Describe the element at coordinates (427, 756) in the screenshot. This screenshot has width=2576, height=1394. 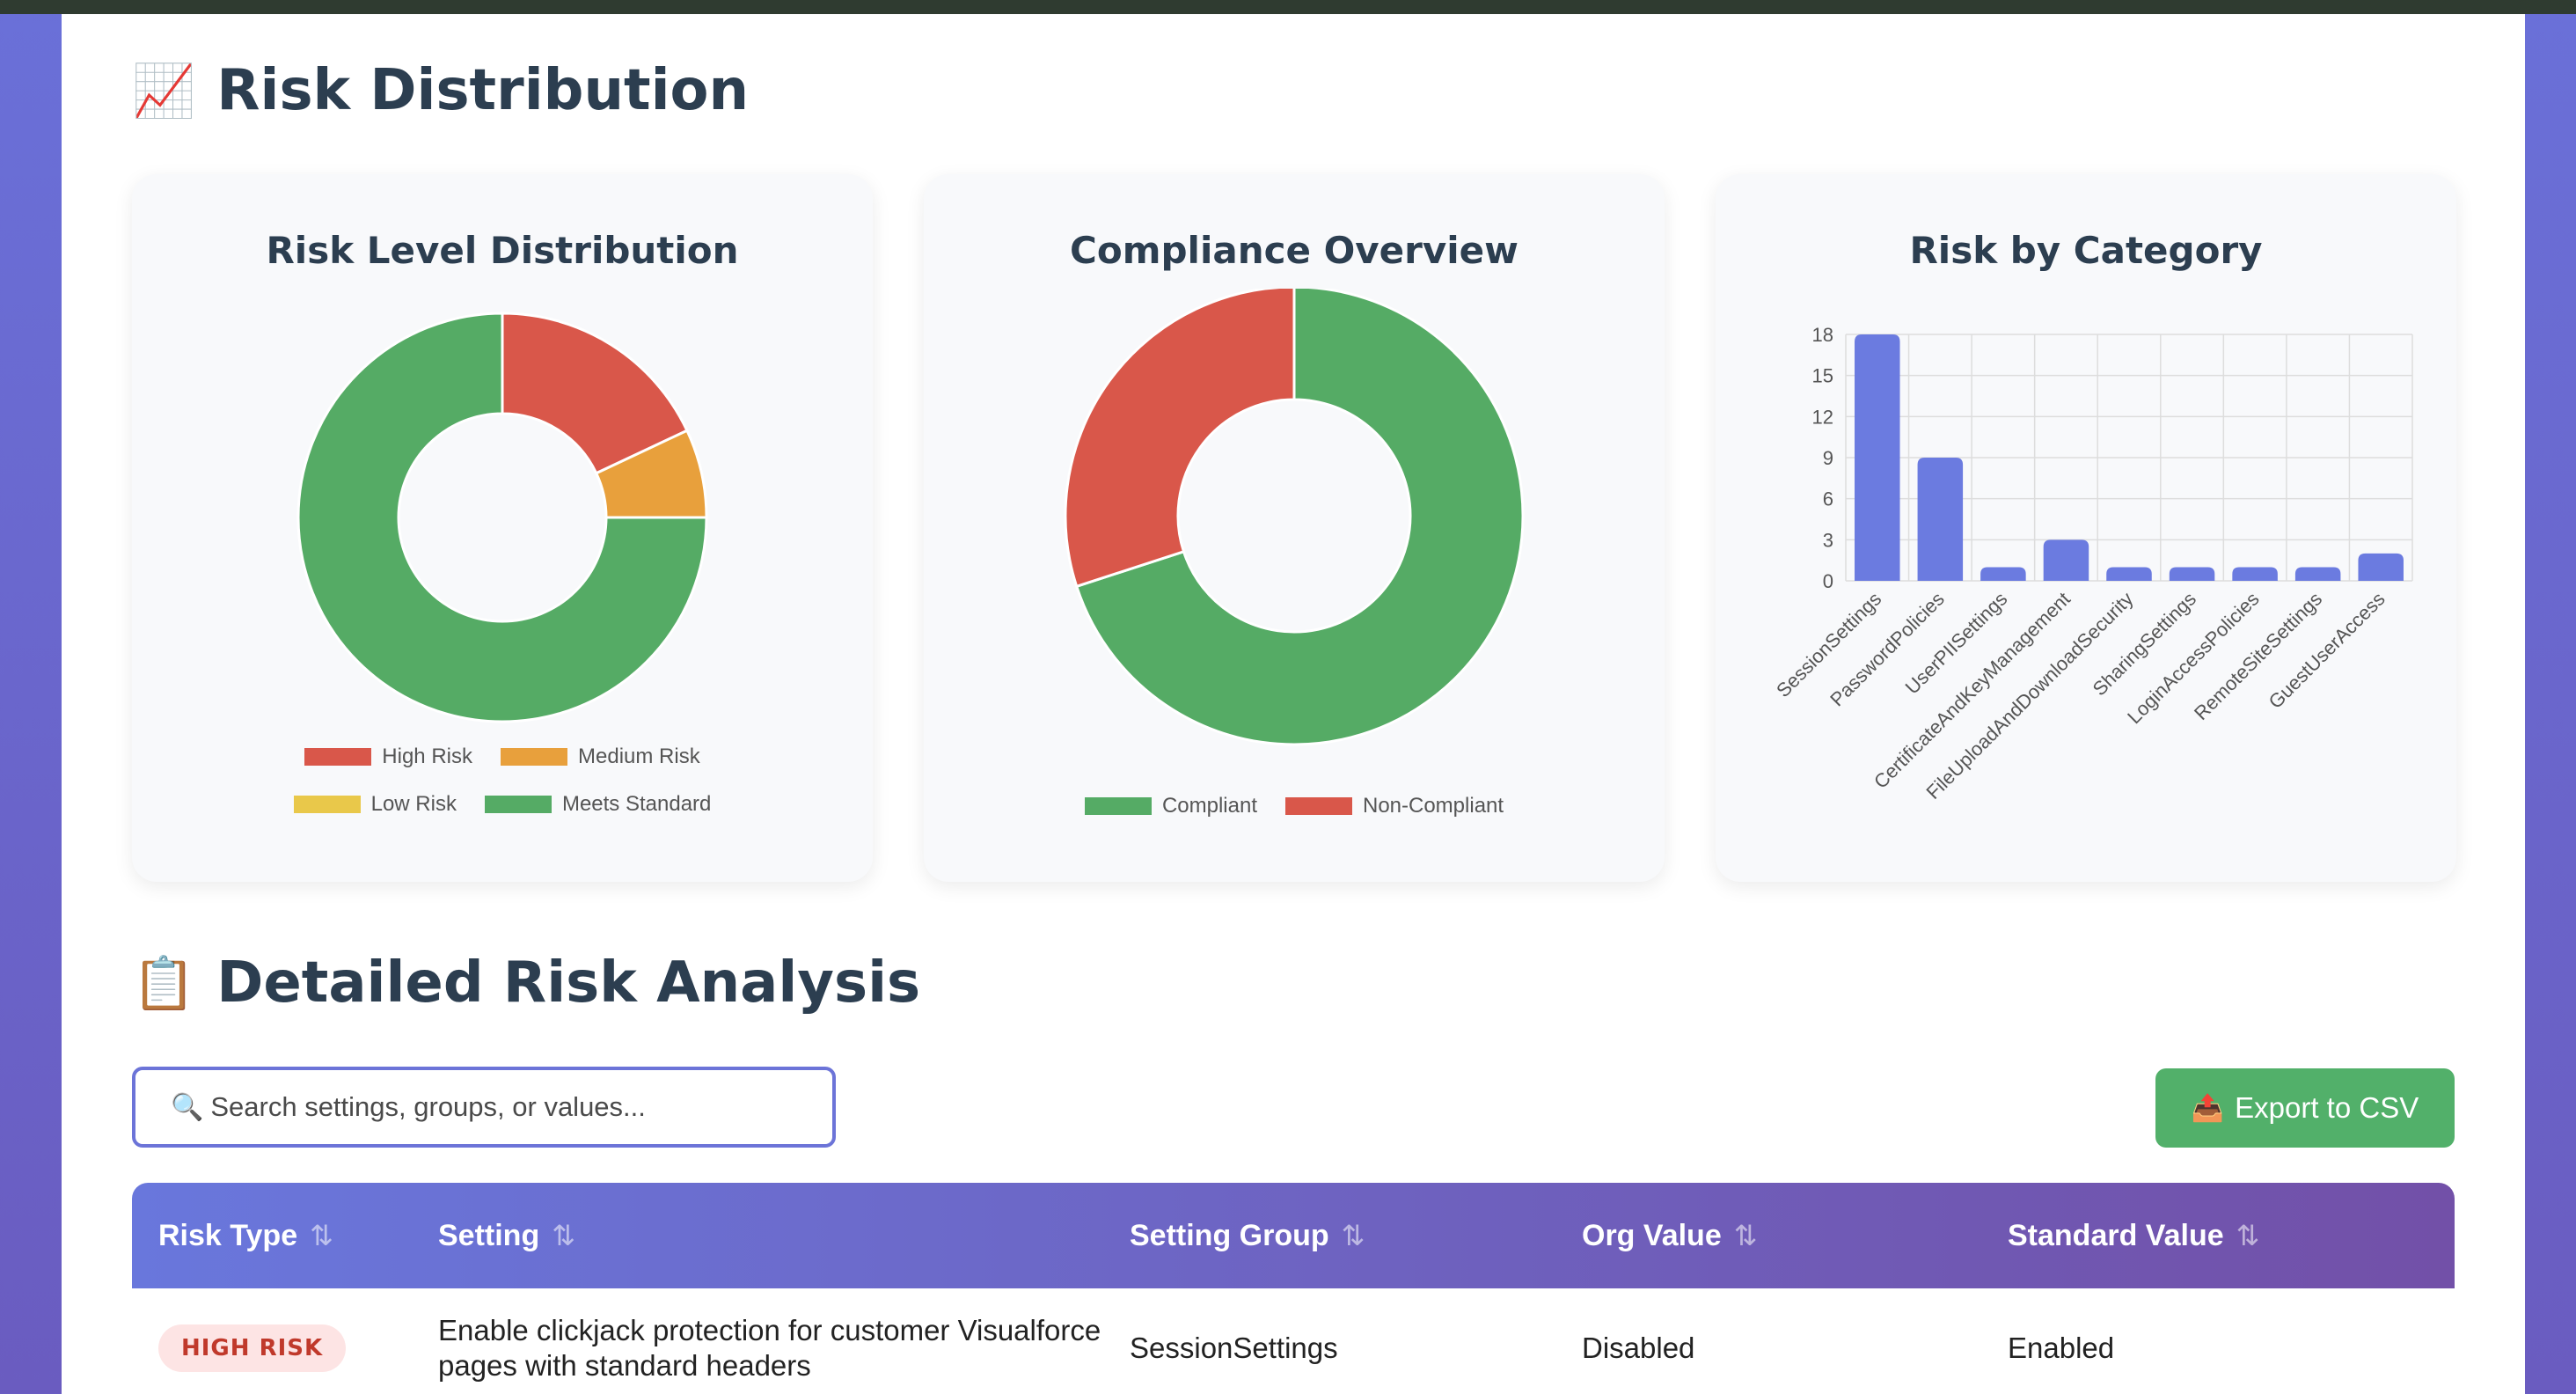
I see `legend-label: High Risk` at that location.